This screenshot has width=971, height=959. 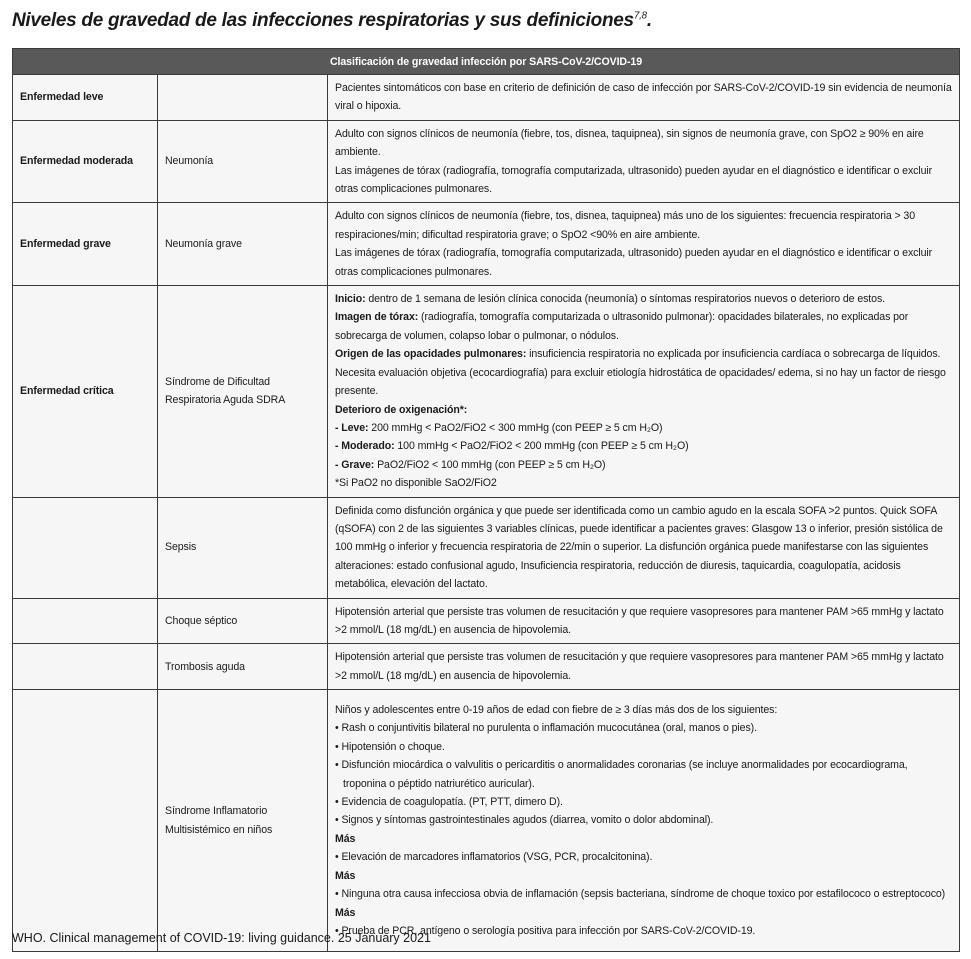 What do you see at coordinates (643, 747) in the screenshot?
I see `definition-paragraph: • Hipotensión o choque.` at bounding box center [643, 747].